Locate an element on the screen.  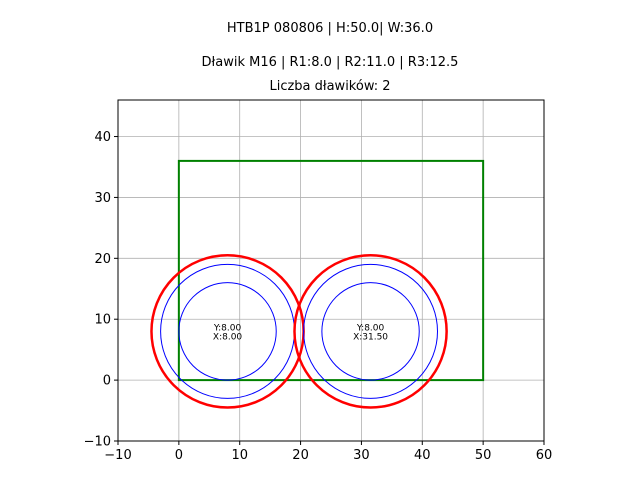
gland-1-label-x: X:8.00 is located at coordinates (228, 337).